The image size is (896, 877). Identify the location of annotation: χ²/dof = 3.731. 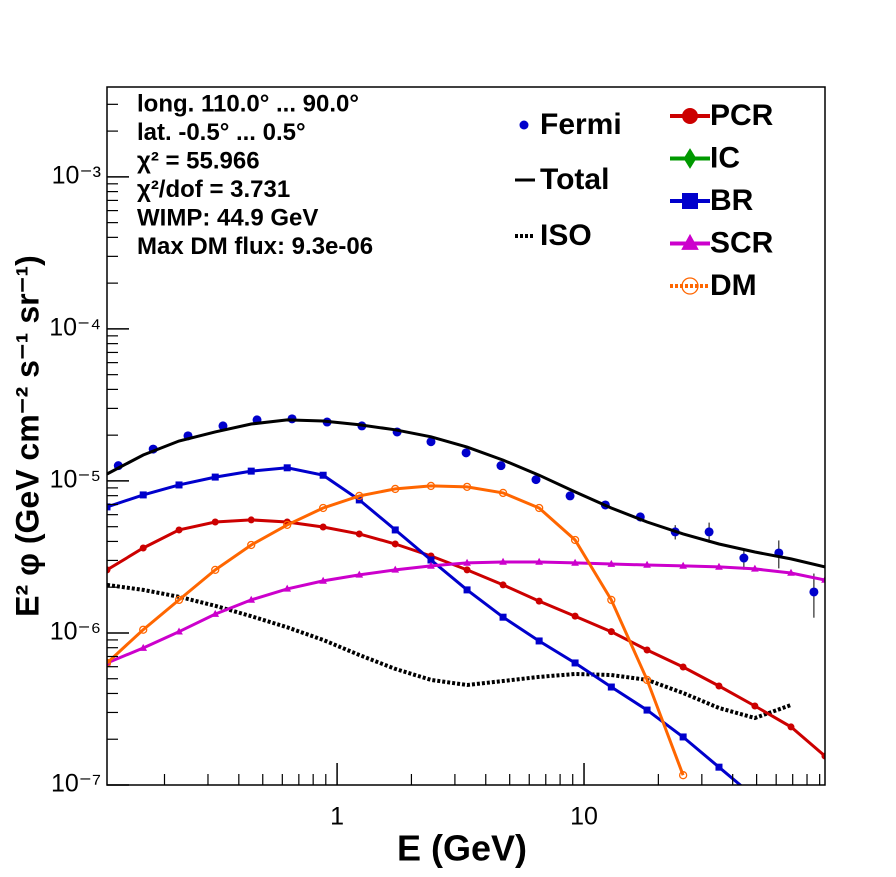
(213, 189).